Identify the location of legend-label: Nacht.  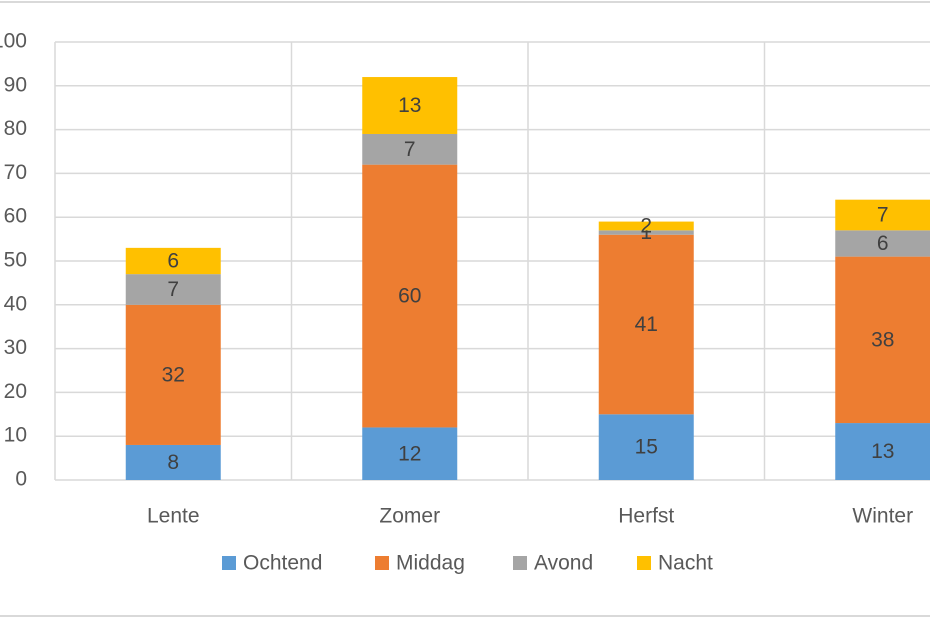
(685, 563).